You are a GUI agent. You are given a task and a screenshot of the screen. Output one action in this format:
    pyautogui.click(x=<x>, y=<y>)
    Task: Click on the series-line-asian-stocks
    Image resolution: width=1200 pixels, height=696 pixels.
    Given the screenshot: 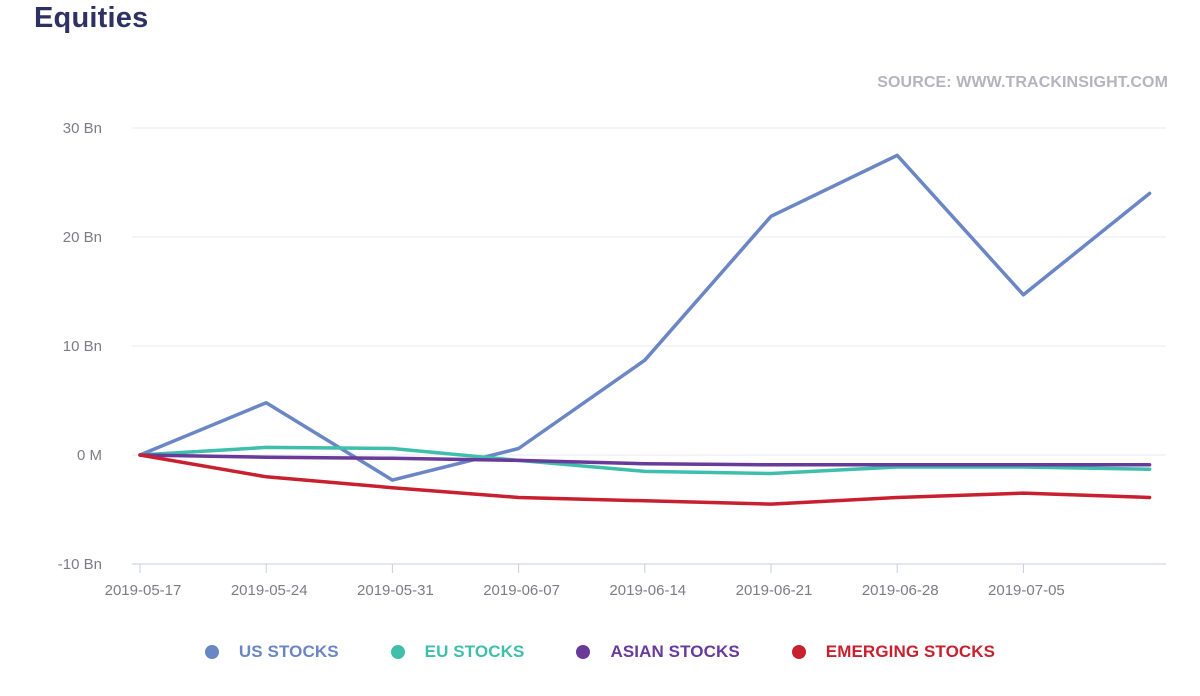 What is the action you would take?
    pyautogui.click(x=645, y=460)
    